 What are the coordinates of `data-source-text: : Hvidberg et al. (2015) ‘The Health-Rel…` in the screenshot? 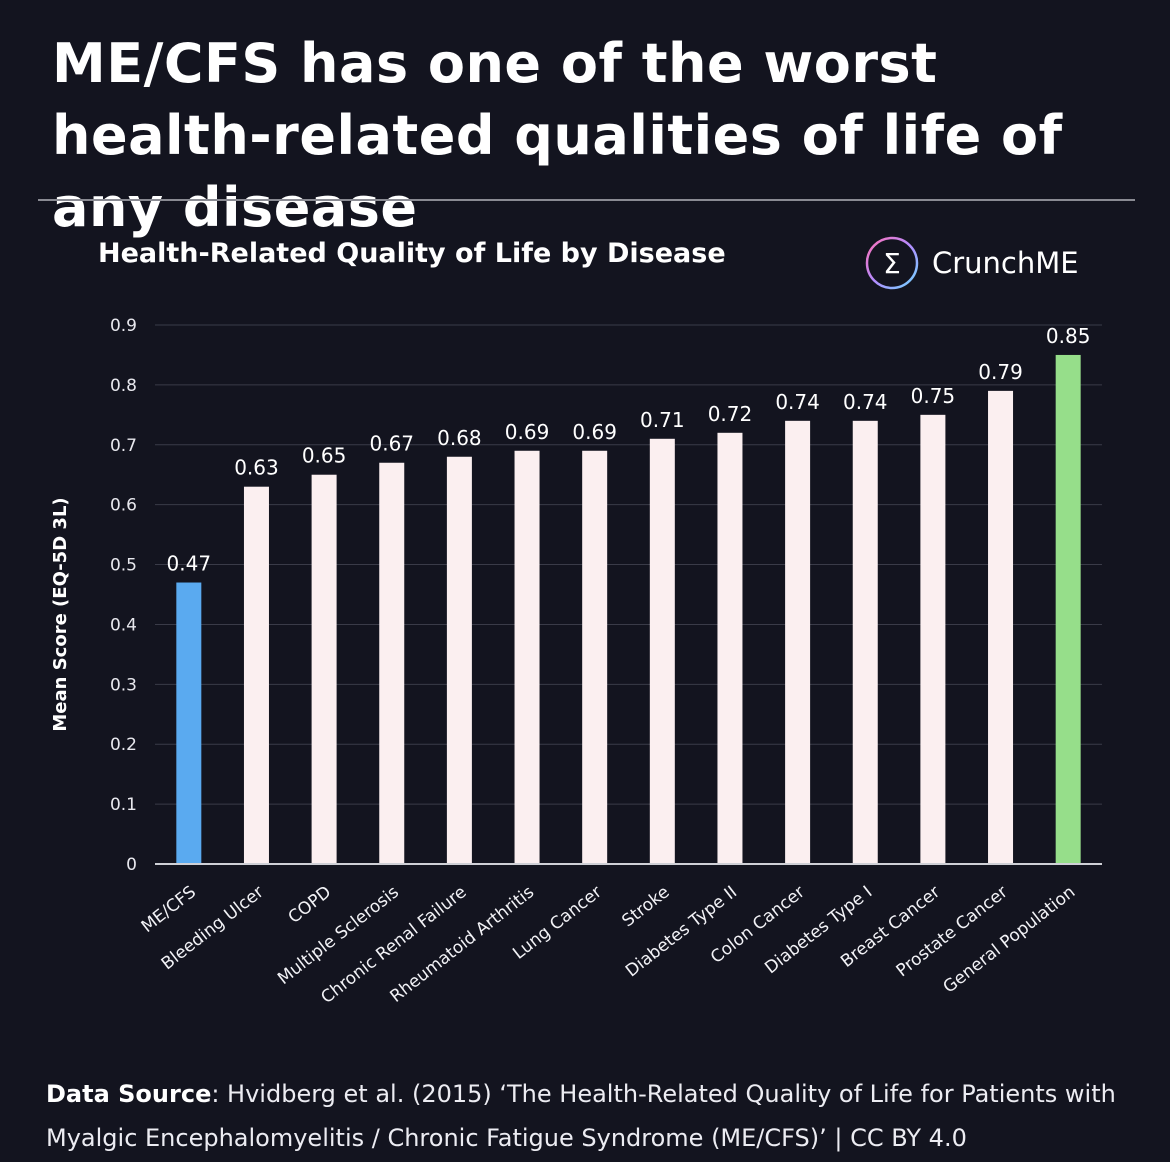 It's located at (581, 1116).